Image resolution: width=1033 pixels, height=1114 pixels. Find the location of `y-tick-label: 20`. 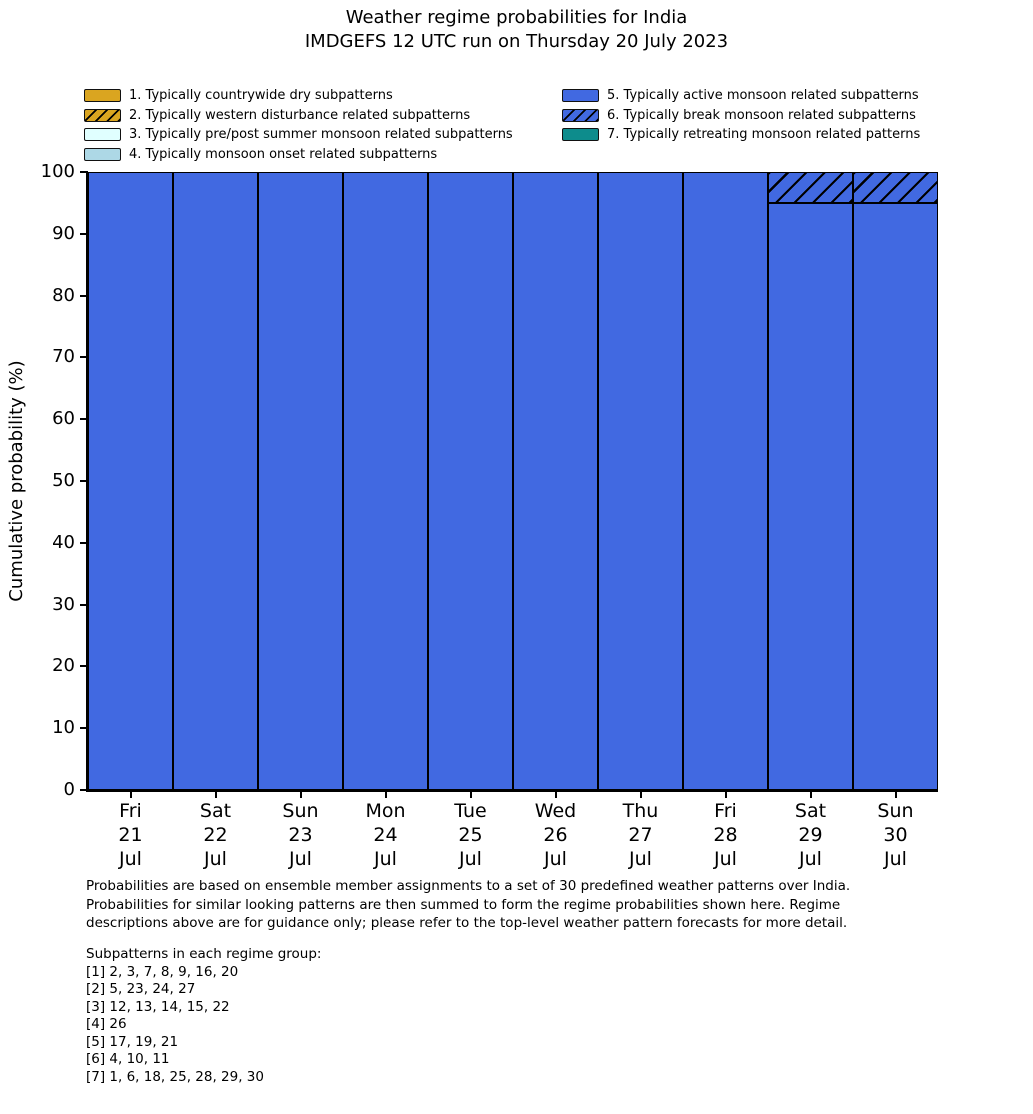

y-tick-label: 20 is located at coordinates (63, 666).